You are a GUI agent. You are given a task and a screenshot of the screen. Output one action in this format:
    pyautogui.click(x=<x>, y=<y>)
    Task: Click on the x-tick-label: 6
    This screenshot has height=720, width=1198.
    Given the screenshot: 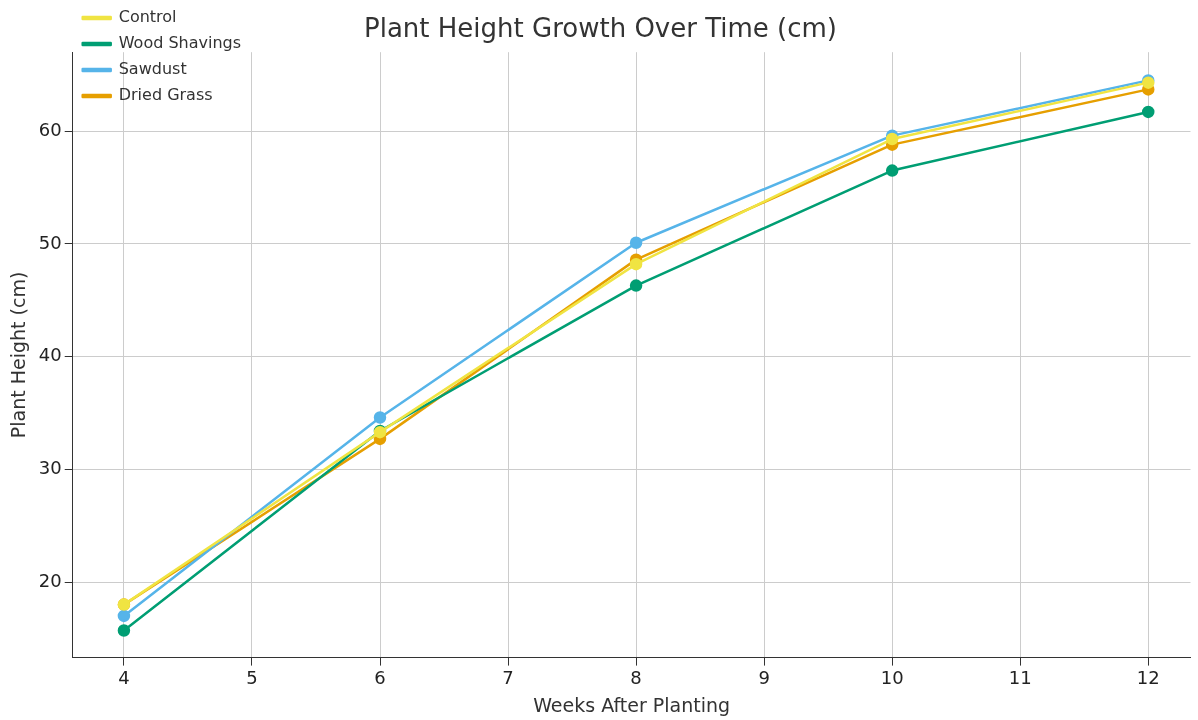 What is the action you would take?
    pyautogui.click(x=380, y=678)
    